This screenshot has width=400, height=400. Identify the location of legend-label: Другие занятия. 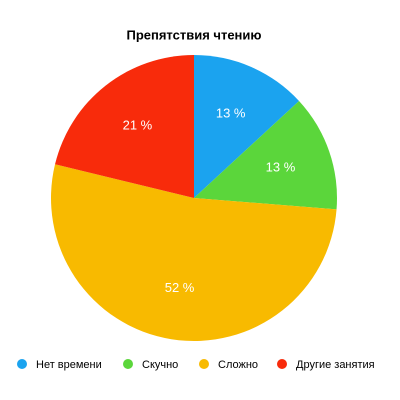
(335, 365).